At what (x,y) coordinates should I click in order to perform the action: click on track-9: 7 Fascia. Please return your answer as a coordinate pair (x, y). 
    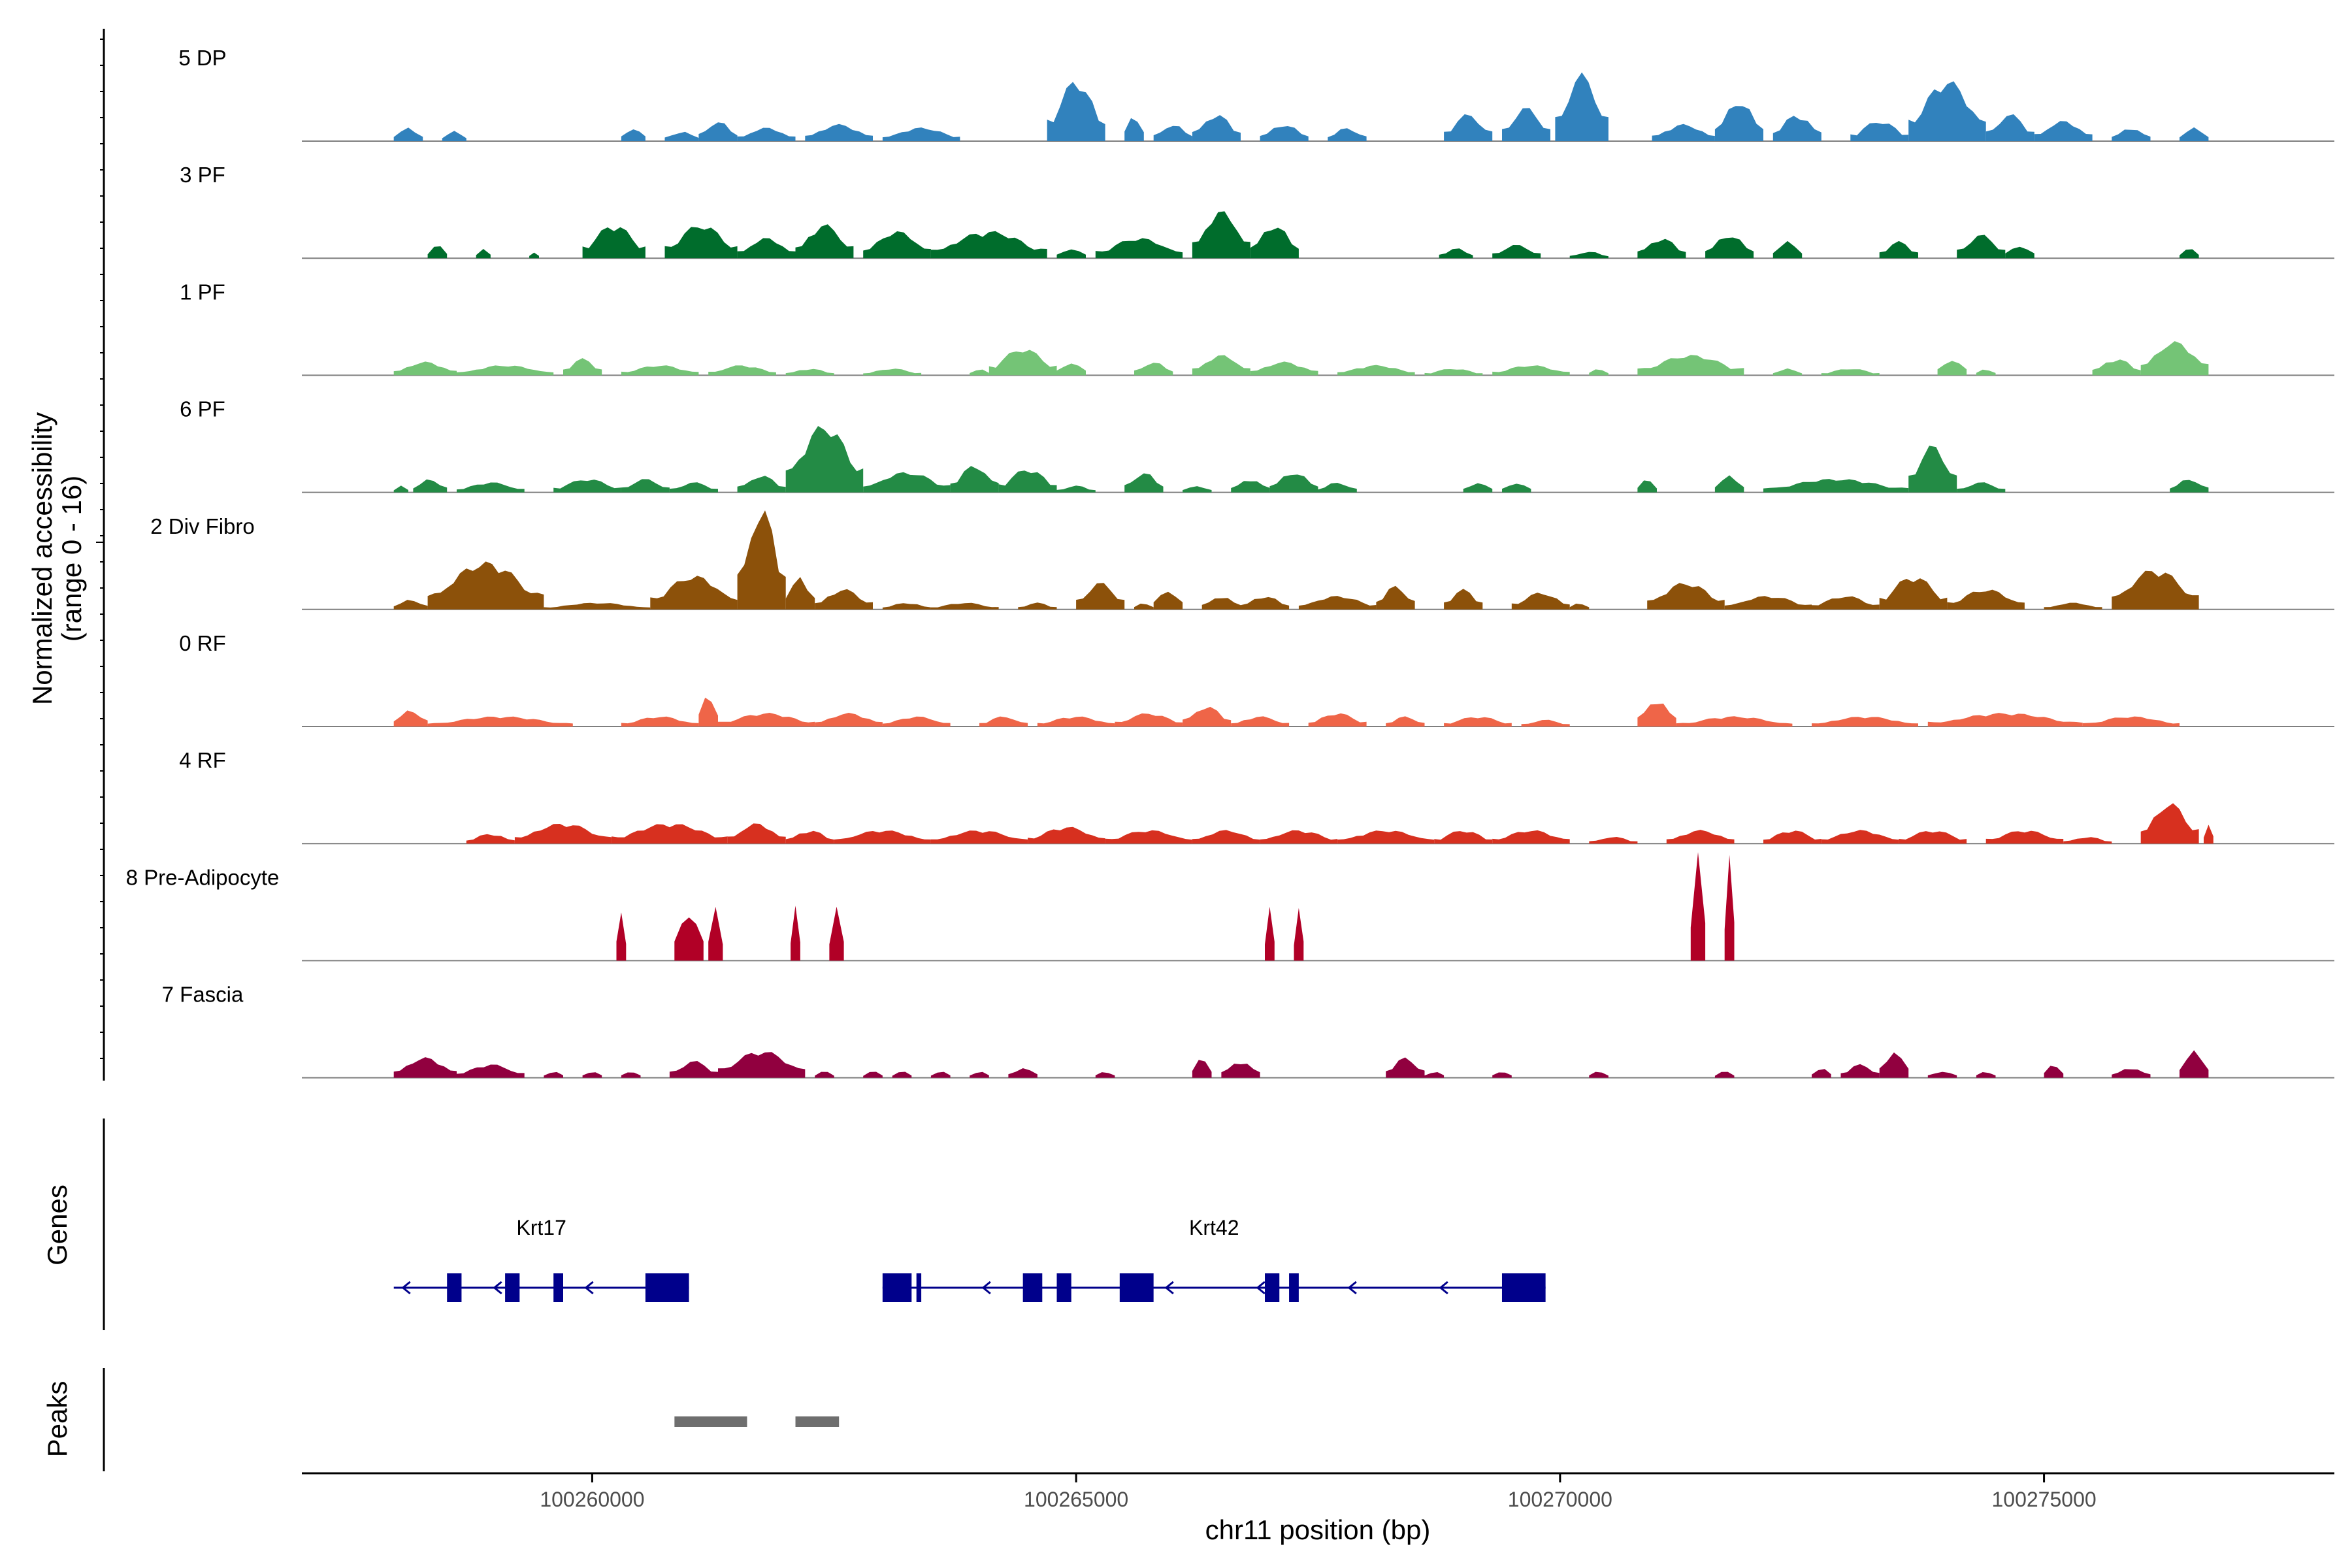
    Looking at the image, I should click on (1248, 1031).